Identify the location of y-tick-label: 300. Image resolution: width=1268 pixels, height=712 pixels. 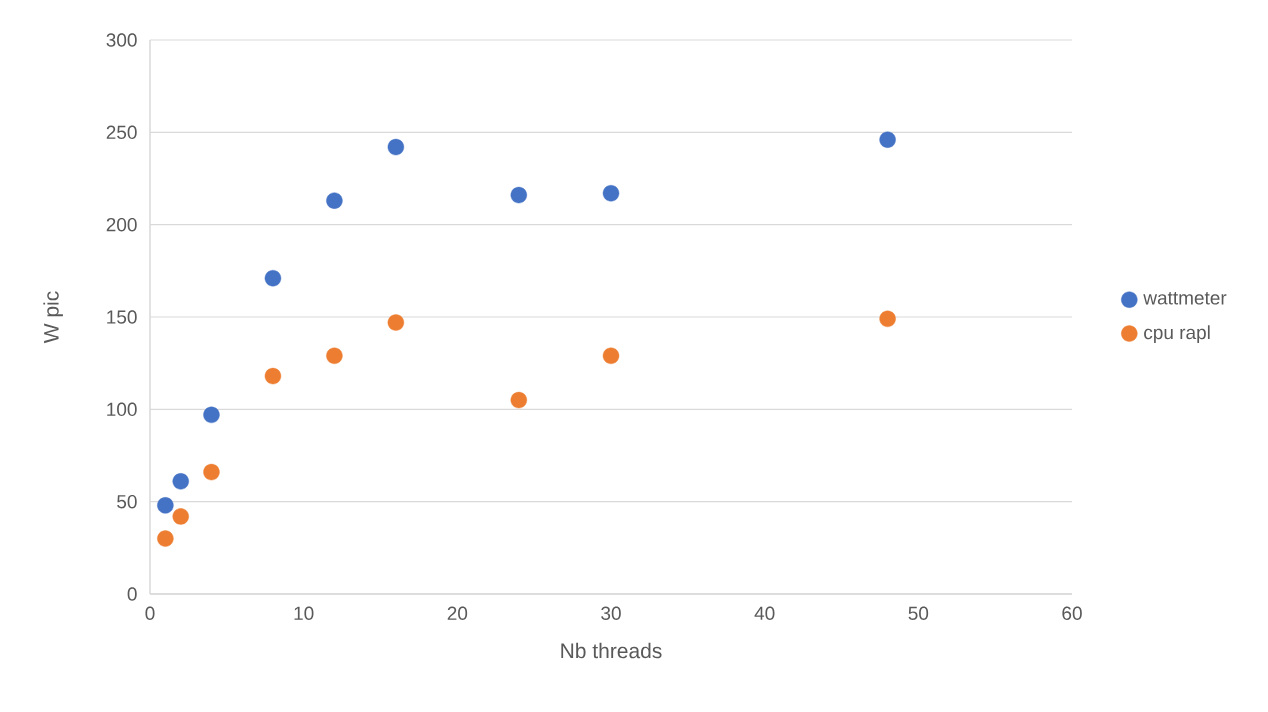
(121, 40).